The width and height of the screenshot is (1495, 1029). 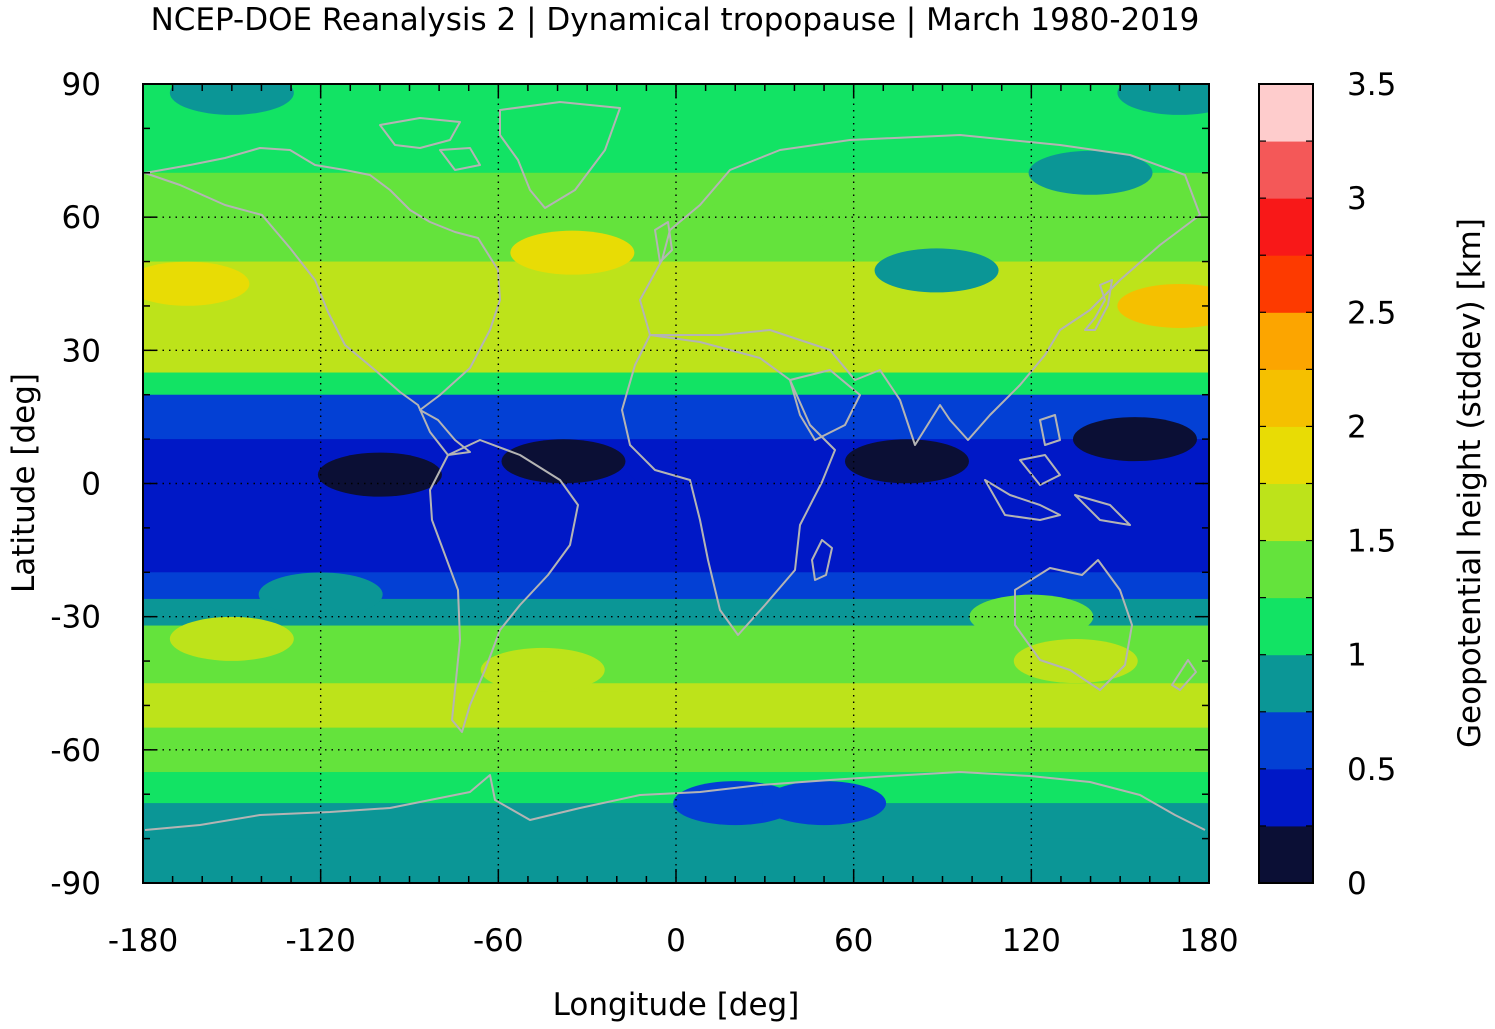 I want to click on colorbar-tick-label: 1.5, so click(x=1371, y=542).